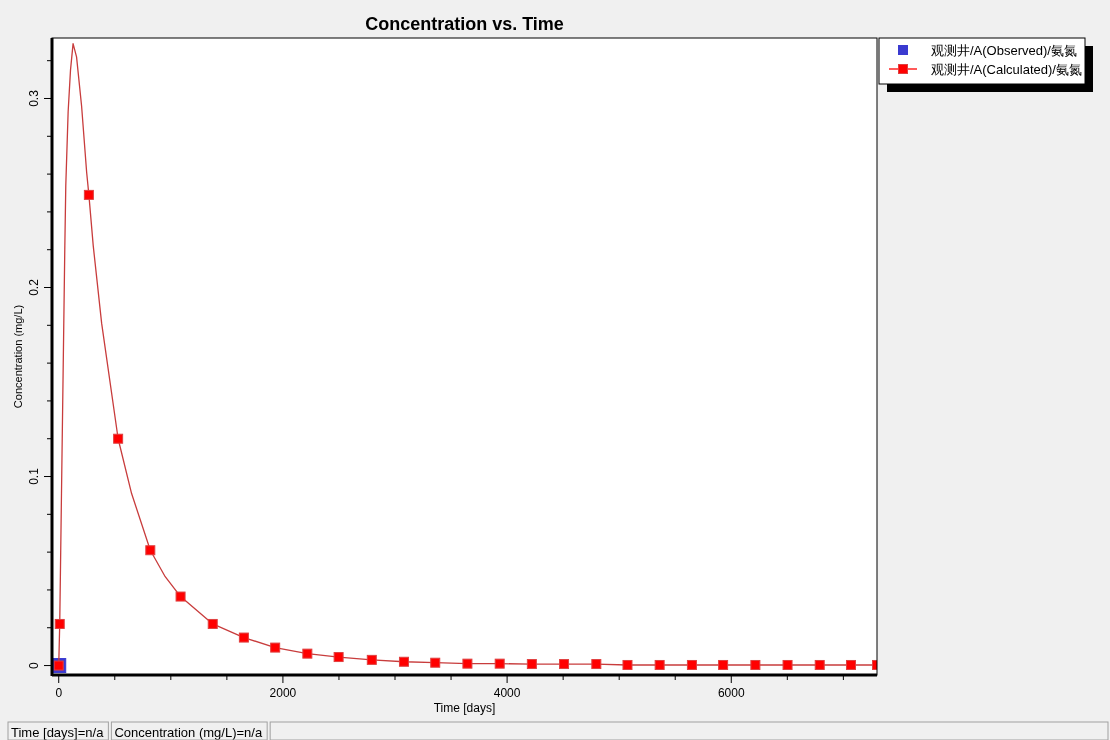  I want to click on y-tick-label: 0.3, so click(34, 98).